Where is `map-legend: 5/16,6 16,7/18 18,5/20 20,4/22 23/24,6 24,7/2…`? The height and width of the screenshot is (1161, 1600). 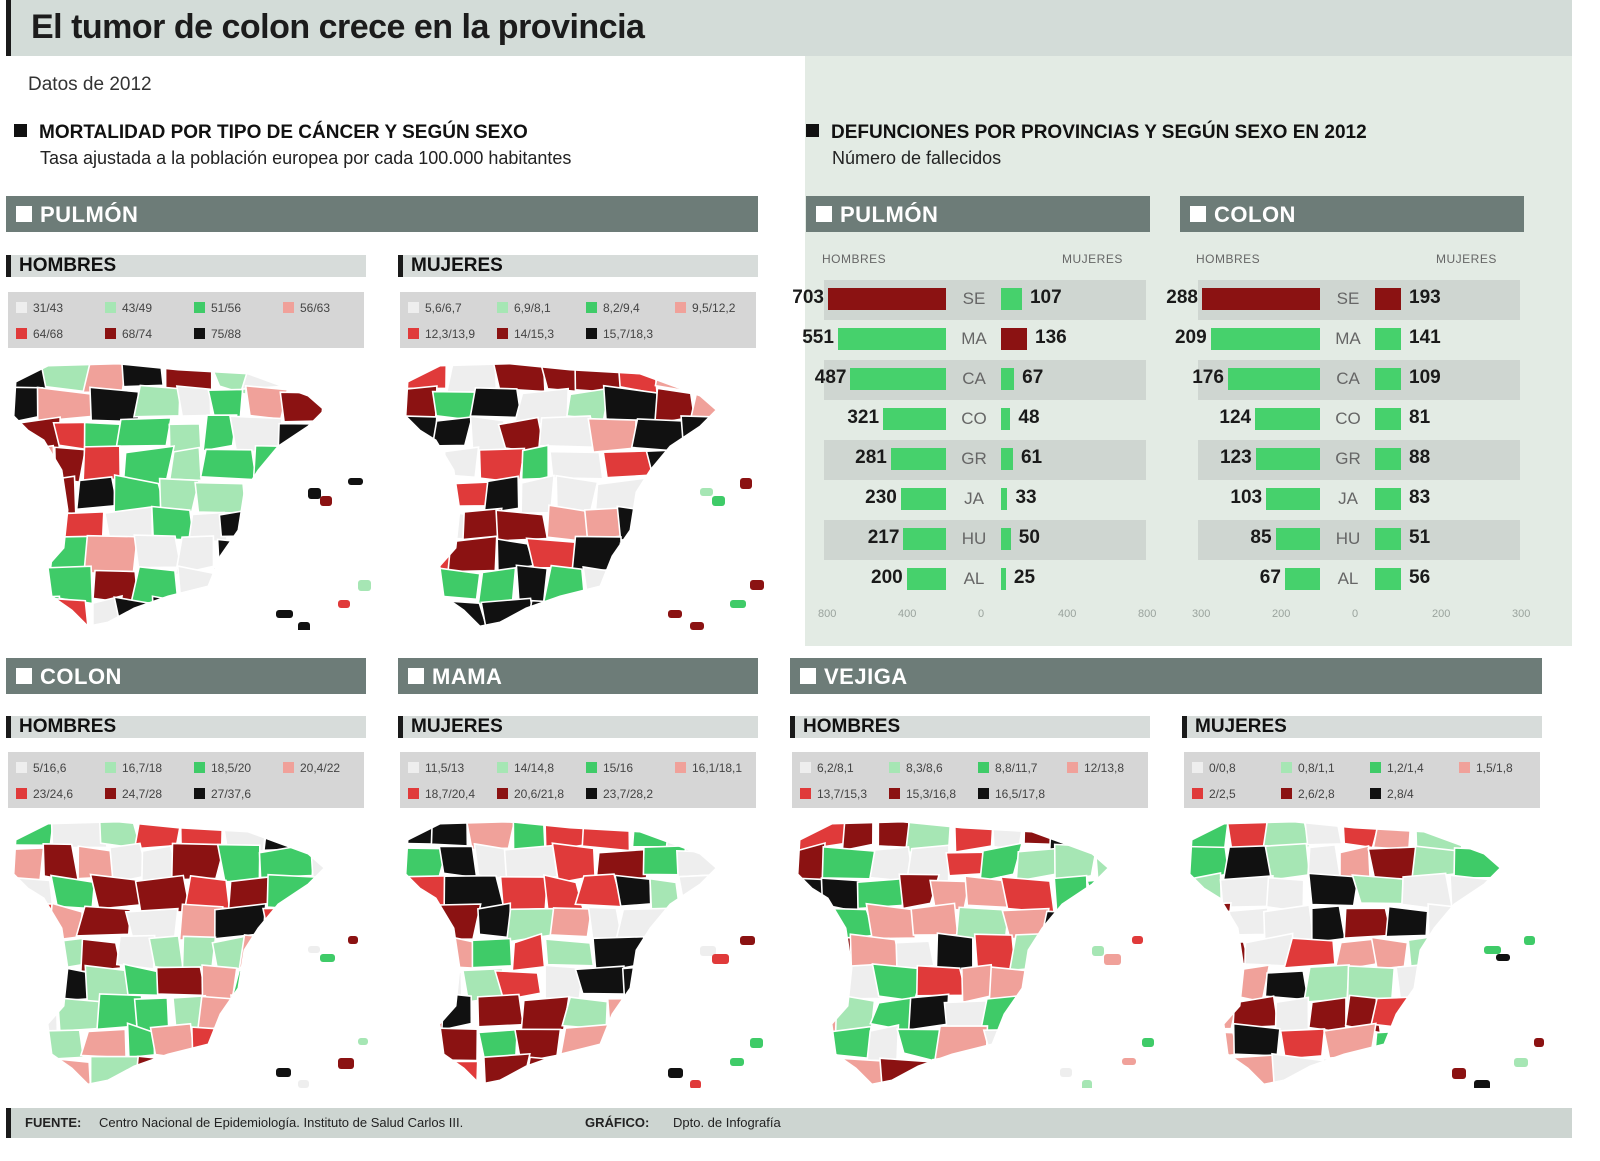 map-legend: 5/16,6 16,7/18 18,5/20 20,4/22 23/24,6 24,7/2… is located at coordinates (186, 780).